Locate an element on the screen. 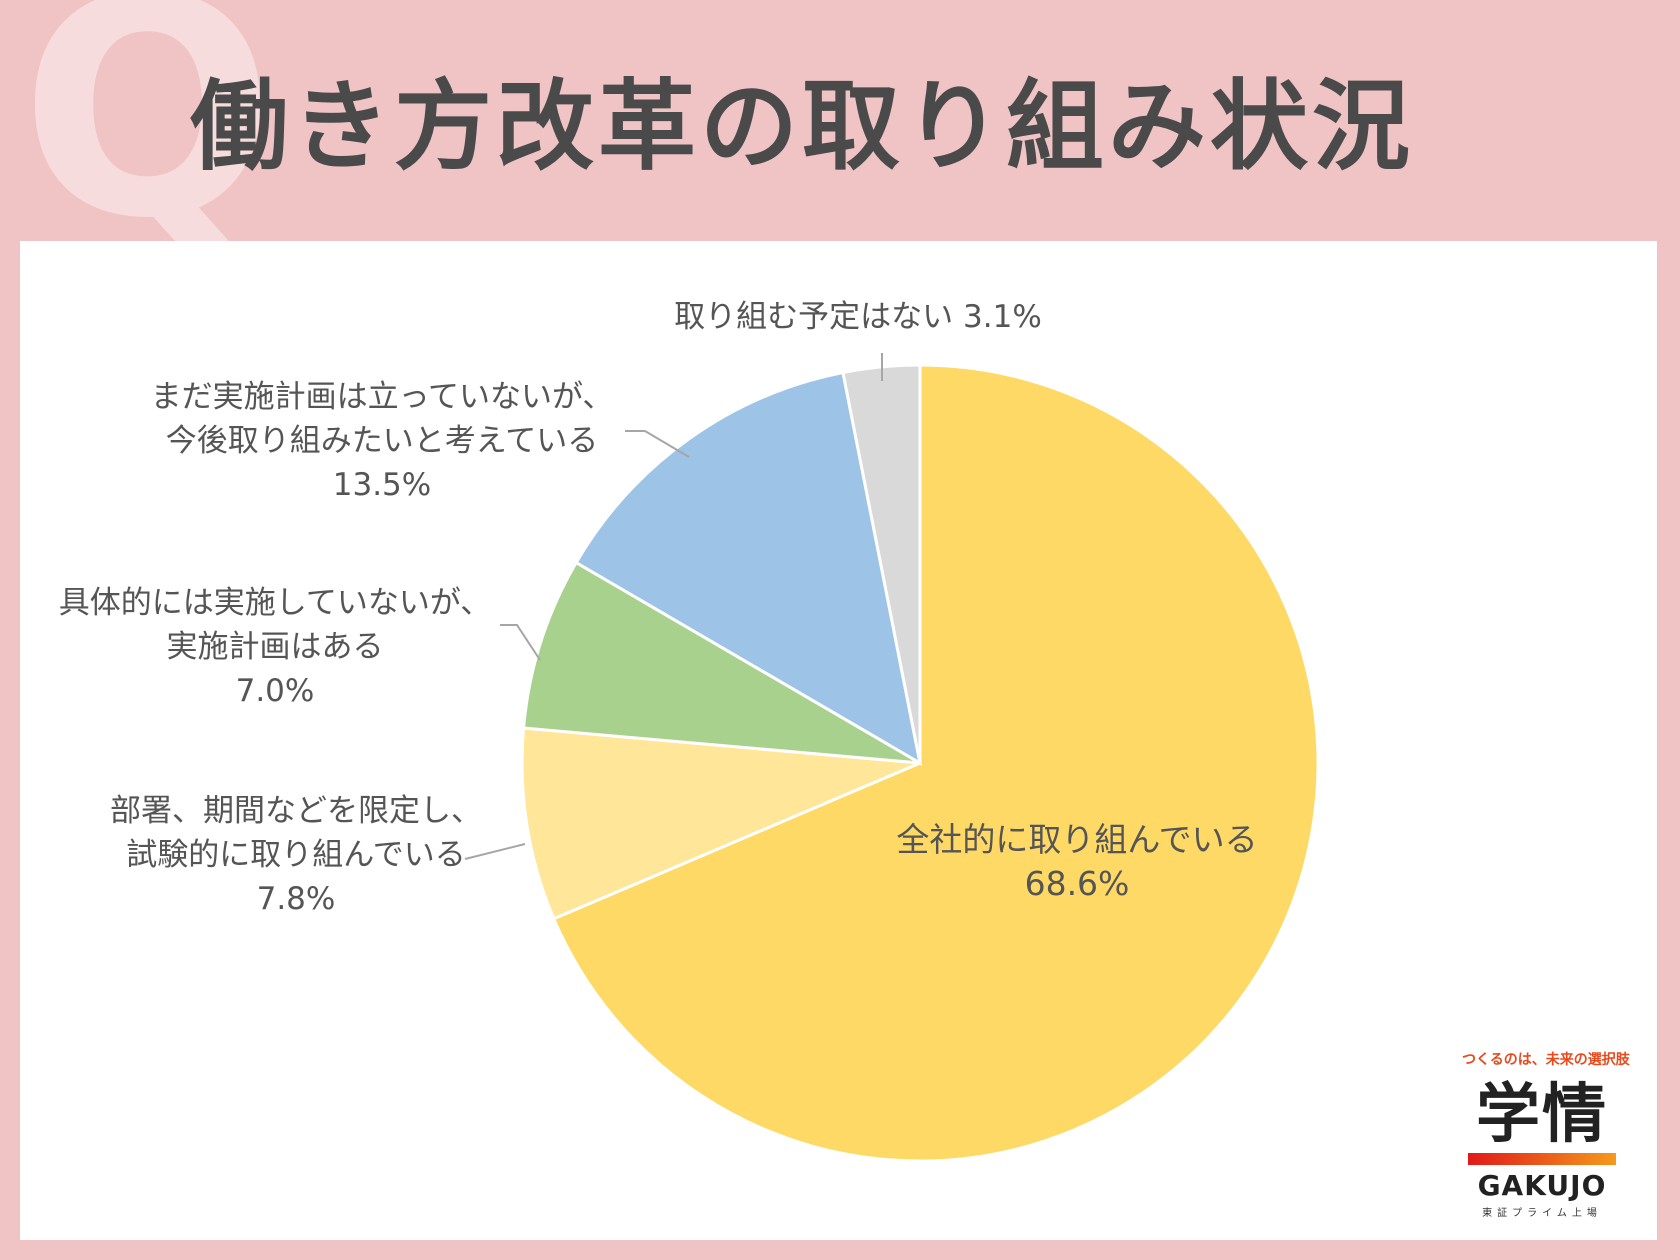 The height and width of the screenshot is (1260, 1680). logo-bar is located at coordinates (1542, 1159).